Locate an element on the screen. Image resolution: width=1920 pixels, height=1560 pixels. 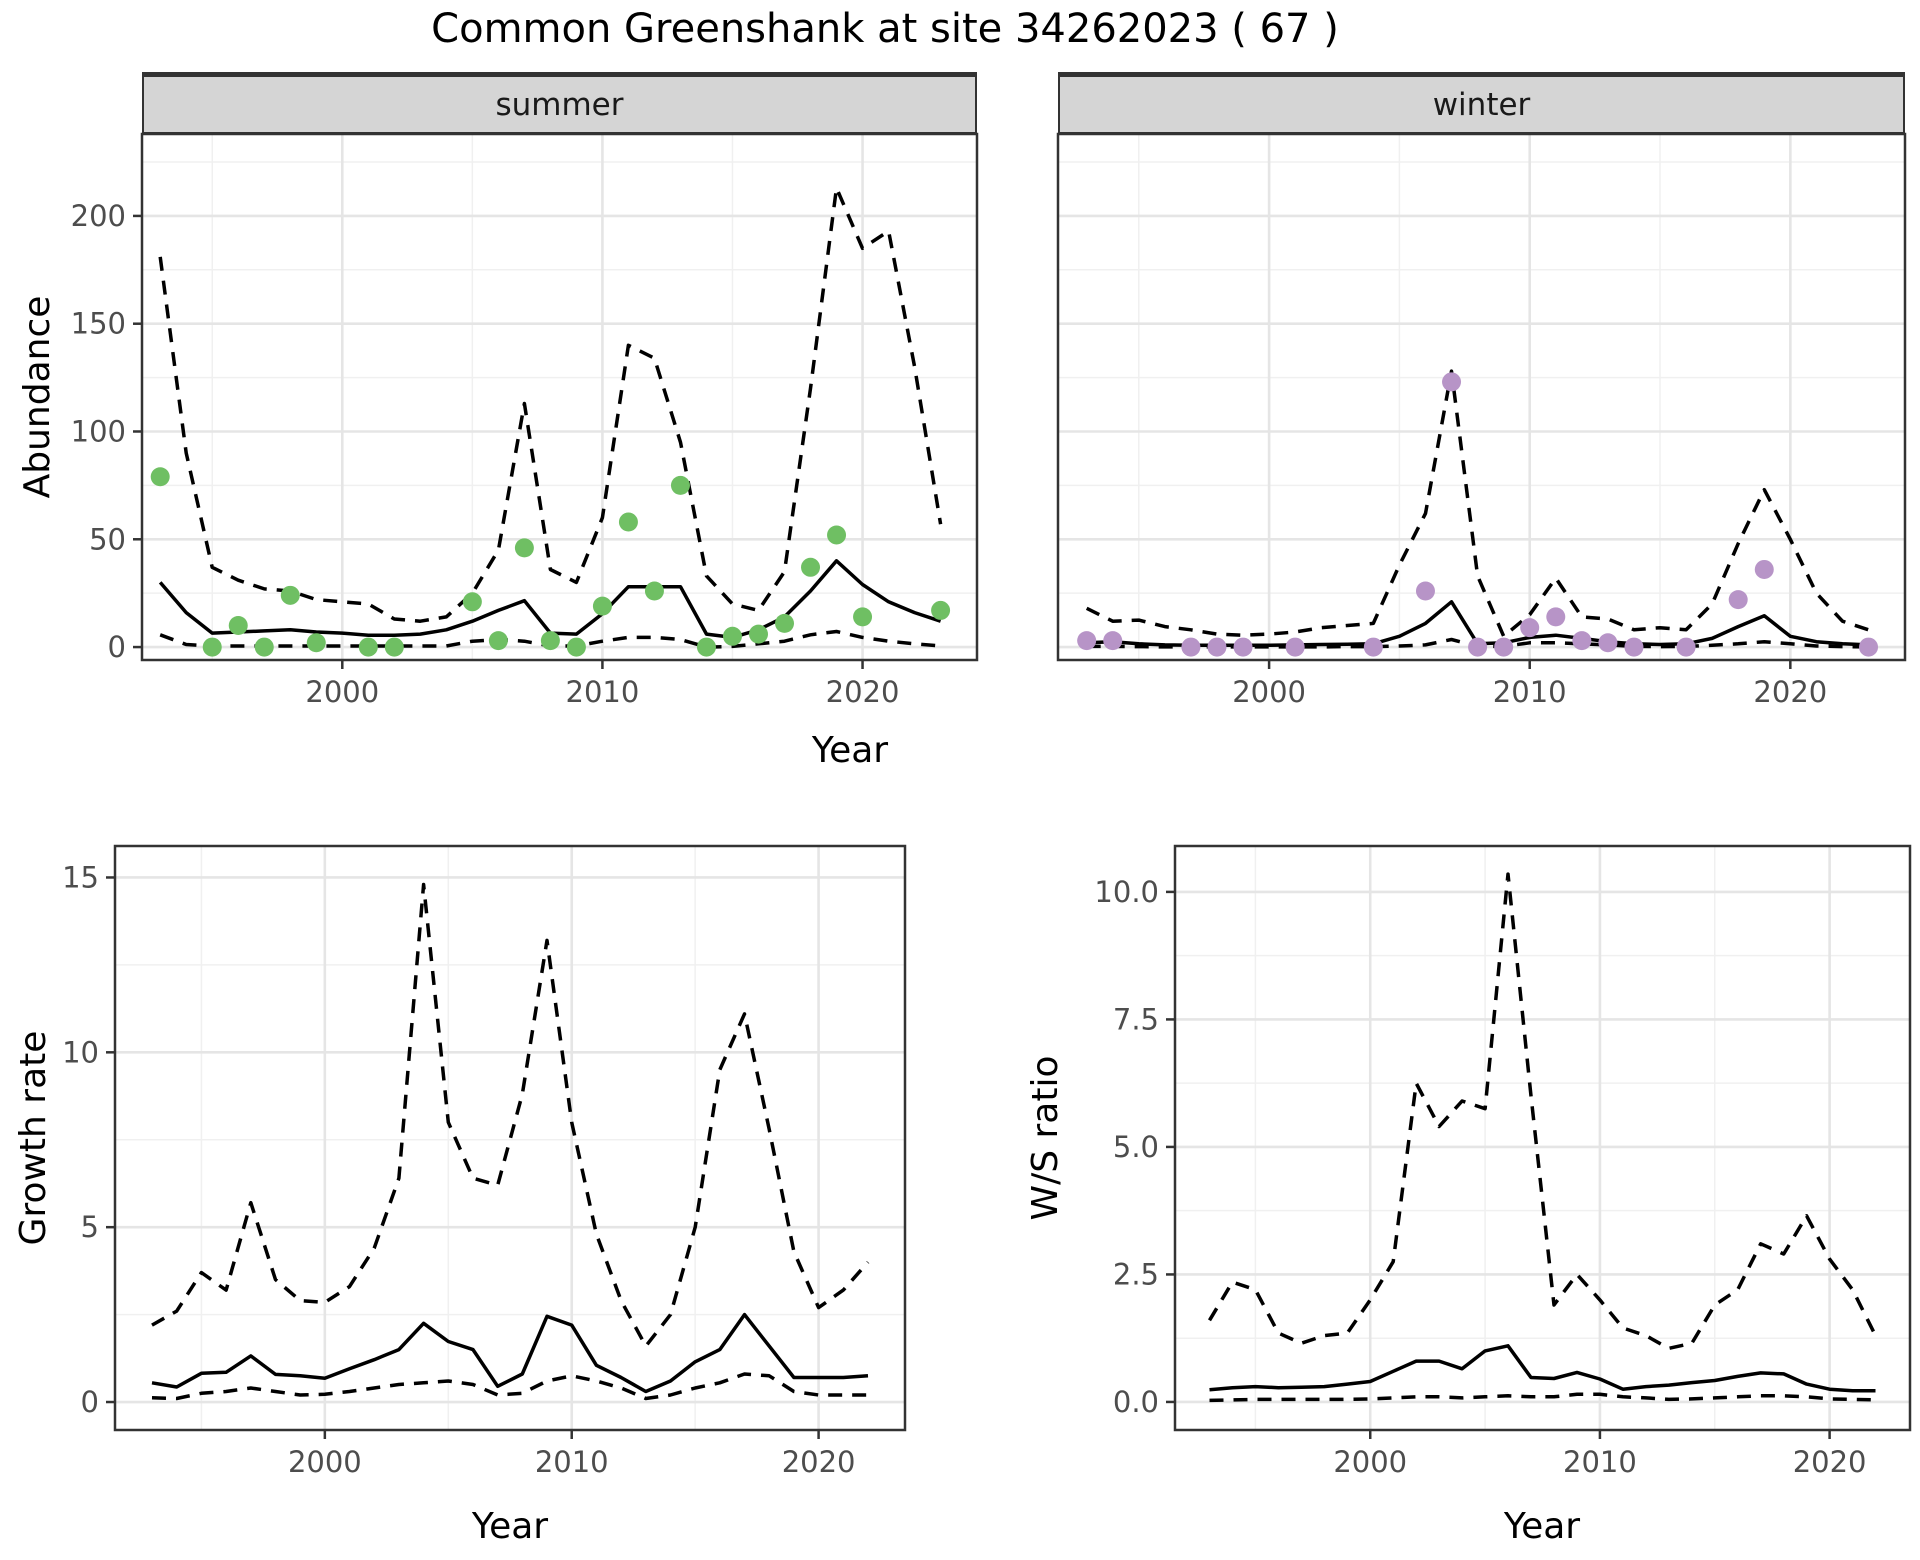
abundance-summer-y-tick-label: 0 is located at coordinates (117, 647).